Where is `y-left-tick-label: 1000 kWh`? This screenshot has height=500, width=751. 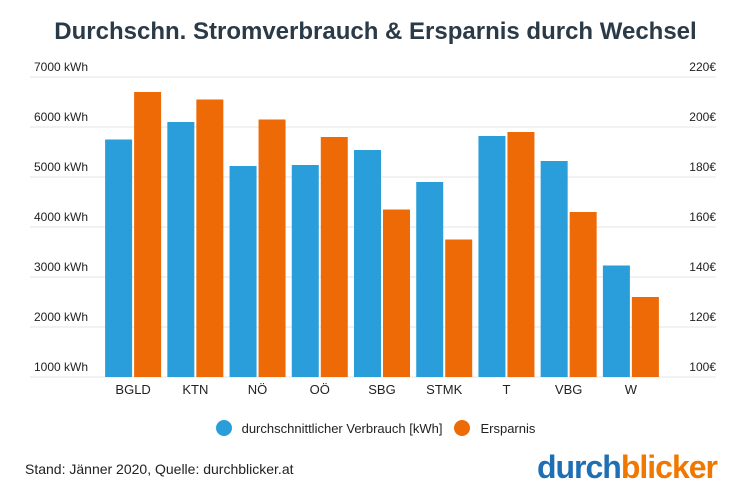
y-left-tick-label: 1000 kWh is located at coordinates (61, 367).